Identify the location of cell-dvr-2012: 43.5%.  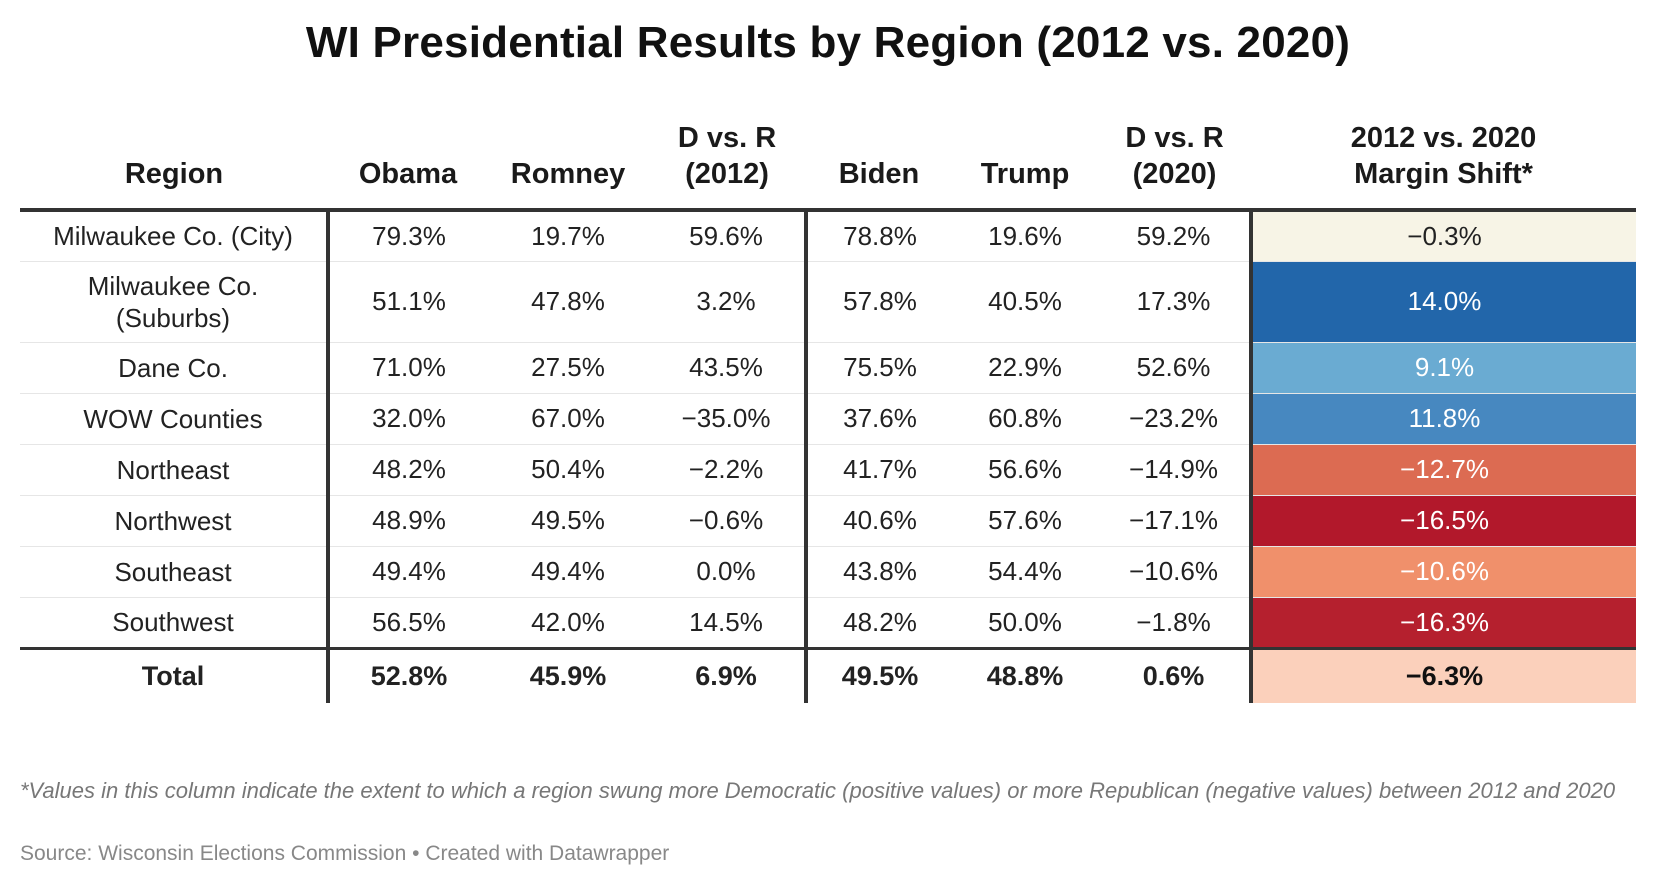
(728, 367).